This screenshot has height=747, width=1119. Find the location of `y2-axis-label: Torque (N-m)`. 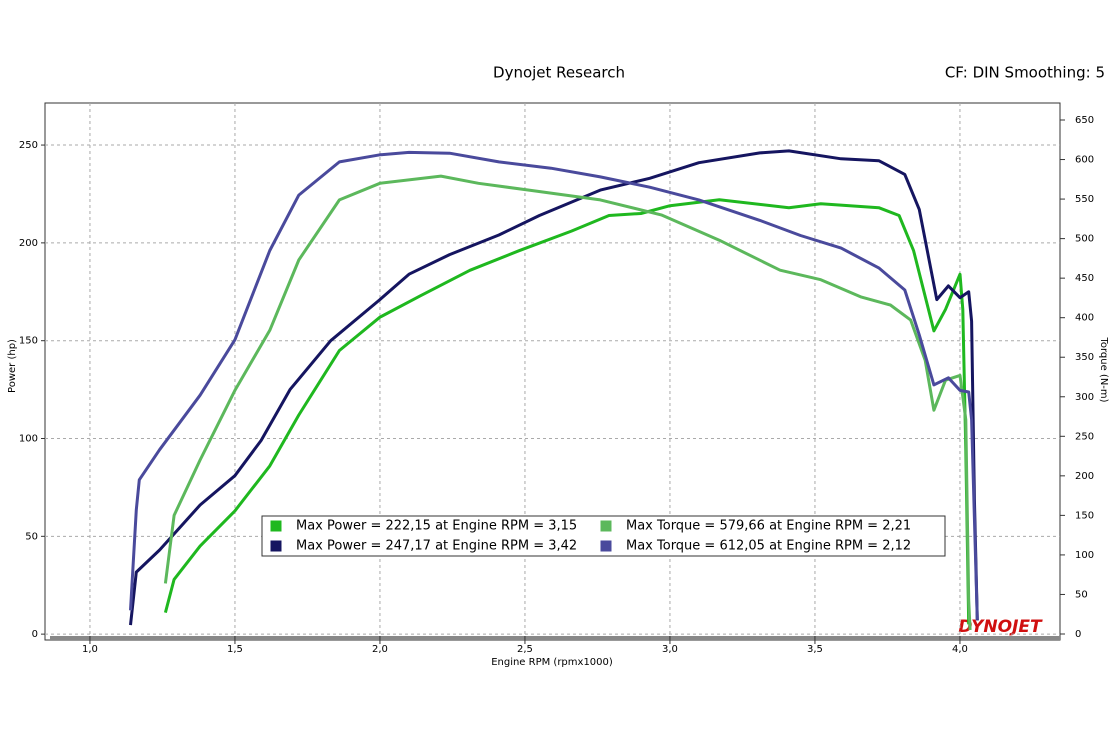

y2-axis-label: Torque (N-m) is located at coordinates (1103, 369).